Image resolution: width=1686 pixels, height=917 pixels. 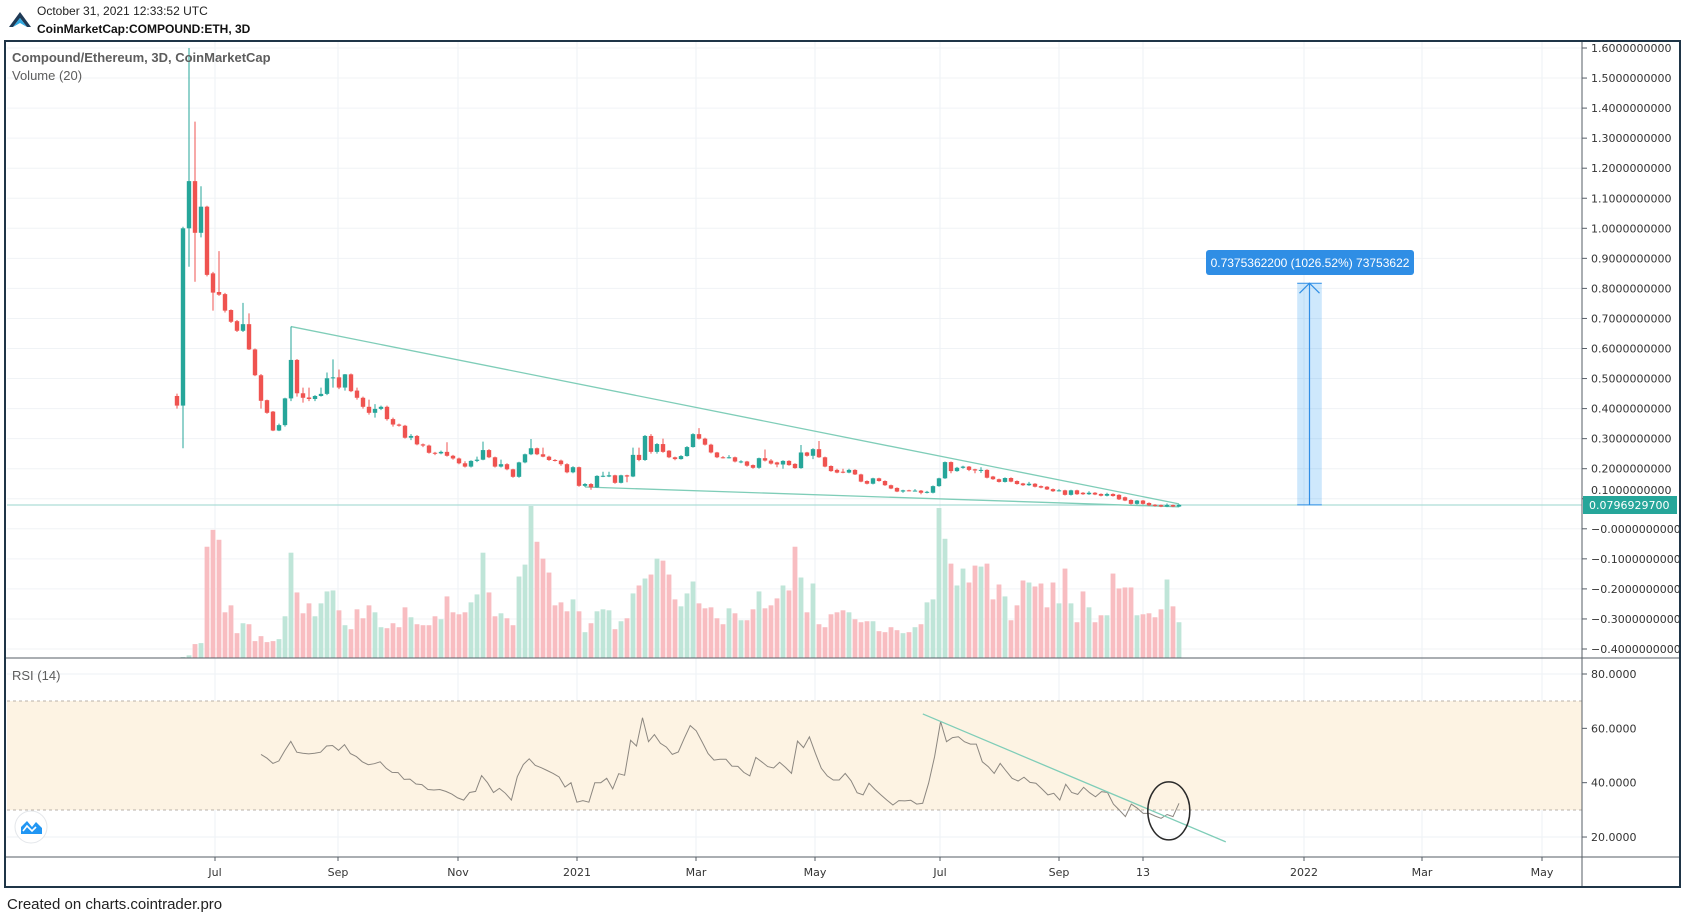 What do you see at coordinates (1631, 288) in the screenshot?
I see `price-axis-label: 0.8000000000` at bounding box center [1631, 288].